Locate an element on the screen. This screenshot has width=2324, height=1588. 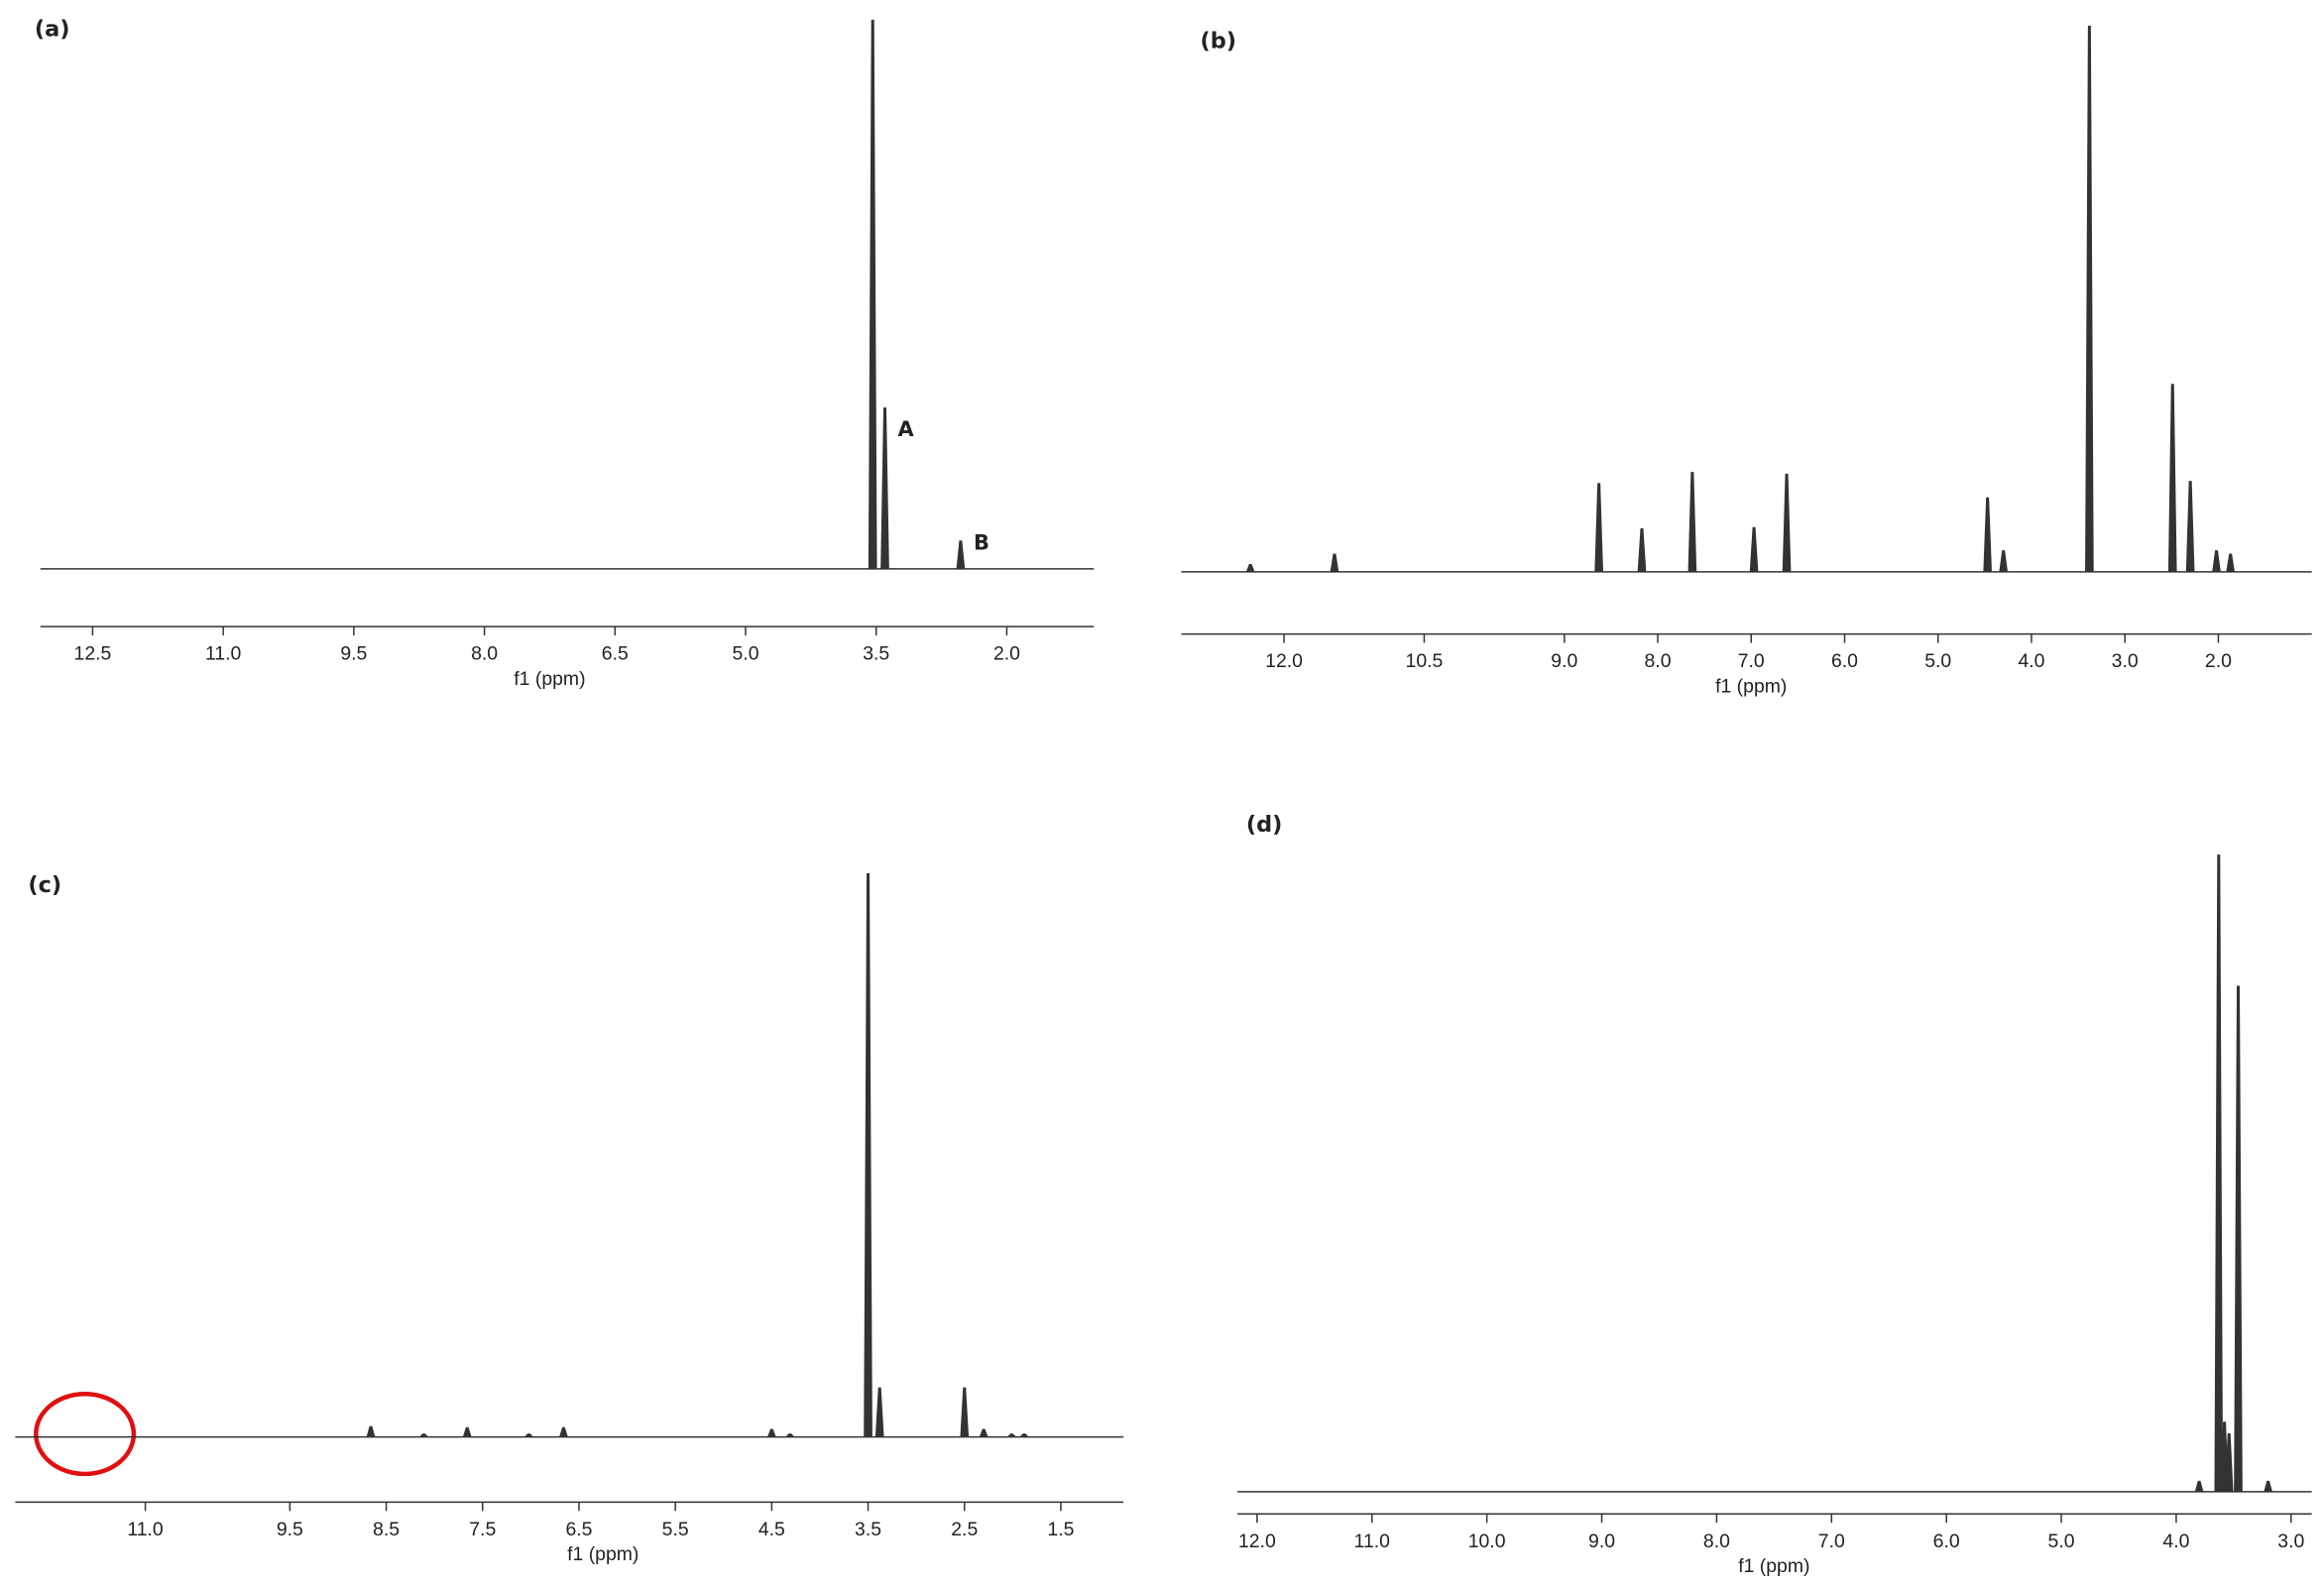
x-tick-label: 12.5 is located at coordinates (93, 654).